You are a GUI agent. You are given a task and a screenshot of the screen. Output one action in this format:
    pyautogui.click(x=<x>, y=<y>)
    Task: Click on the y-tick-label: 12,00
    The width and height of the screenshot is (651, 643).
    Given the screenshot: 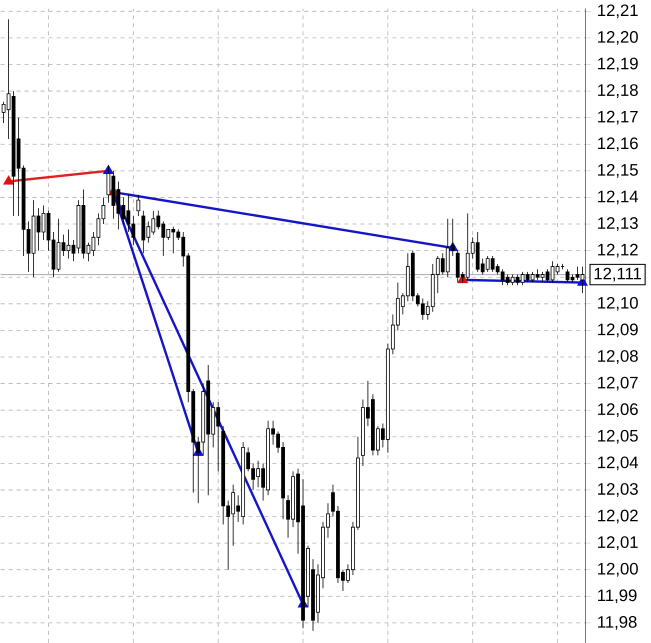 What is the action you would take?
    pyautogui.click(x=618, y=569)
    